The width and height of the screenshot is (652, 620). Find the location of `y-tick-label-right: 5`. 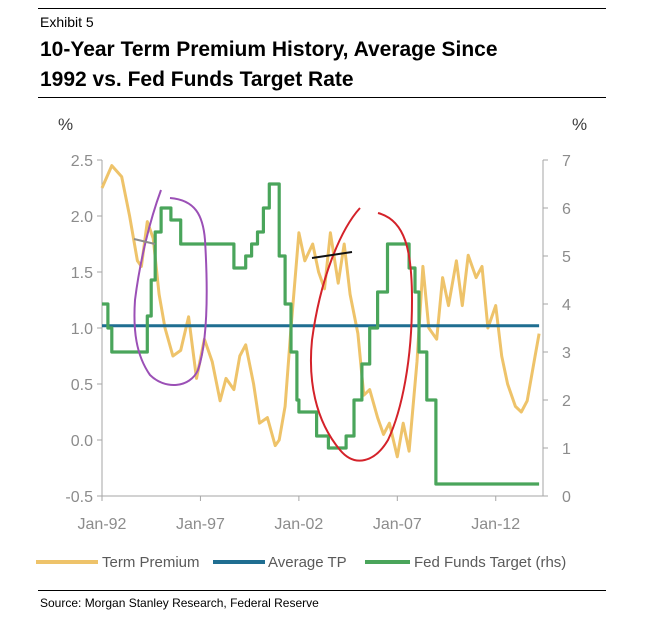

y-tick-label-right: 5 is located at coordinates (566, 257).